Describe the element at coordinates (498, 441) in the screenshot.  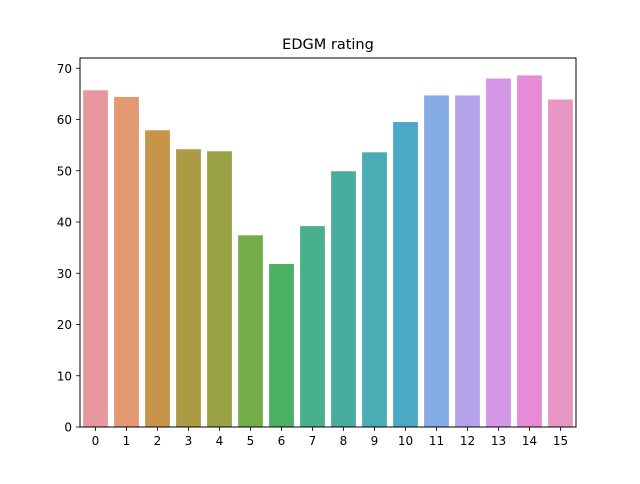
I see `x-tick-label: 13` at that location.